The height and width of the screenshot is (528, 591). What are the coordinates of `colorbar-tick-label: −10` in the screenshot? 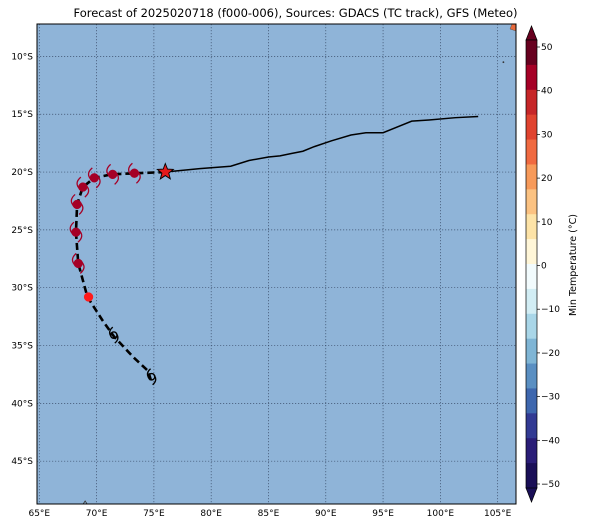 It's located at (550, 310).